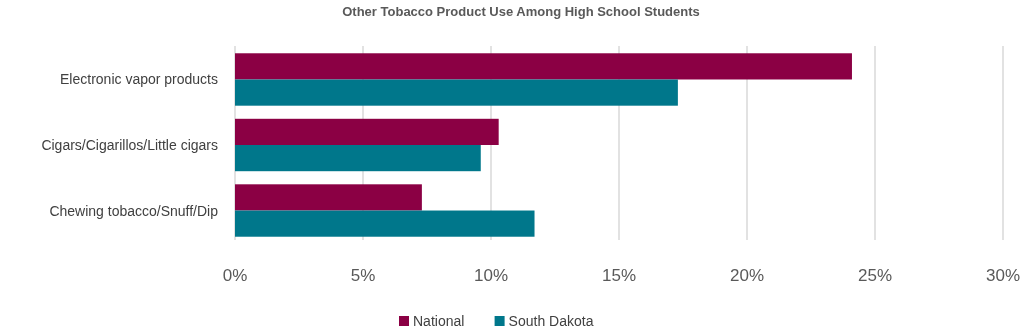 Image resolution: width=1022 pixels, height=332 pixels. I want to click on x-tick-label: 15%, so click(619, 275).